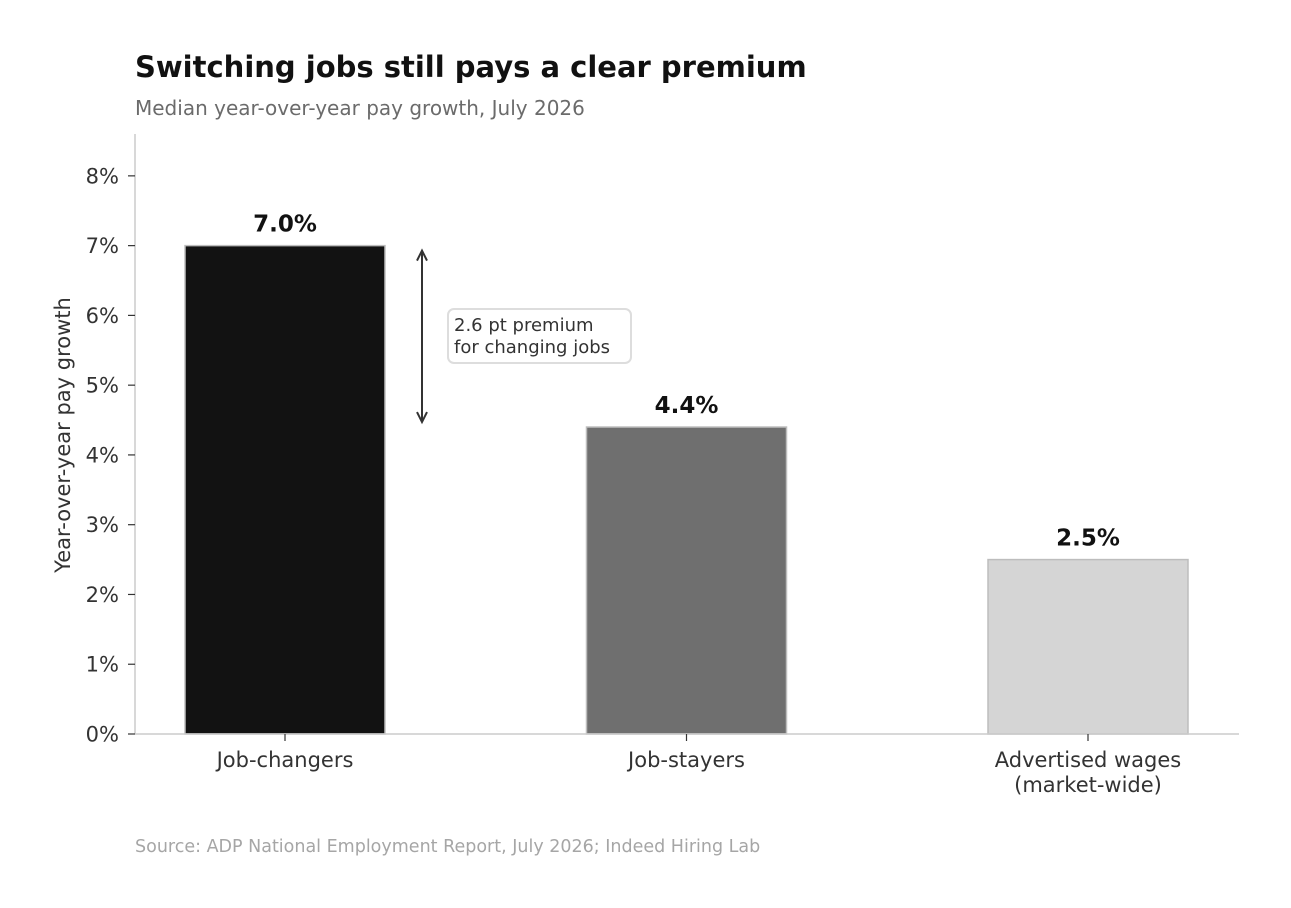 This screenshot has width=1291, height=908. I want to click on annotation-text: 2.6 pt premium for changing jobs, so click(532, 336).